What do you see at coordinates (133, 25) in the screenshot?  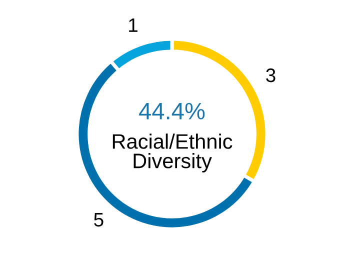 I see `data-label: 1` at bounding box center [133, 25].